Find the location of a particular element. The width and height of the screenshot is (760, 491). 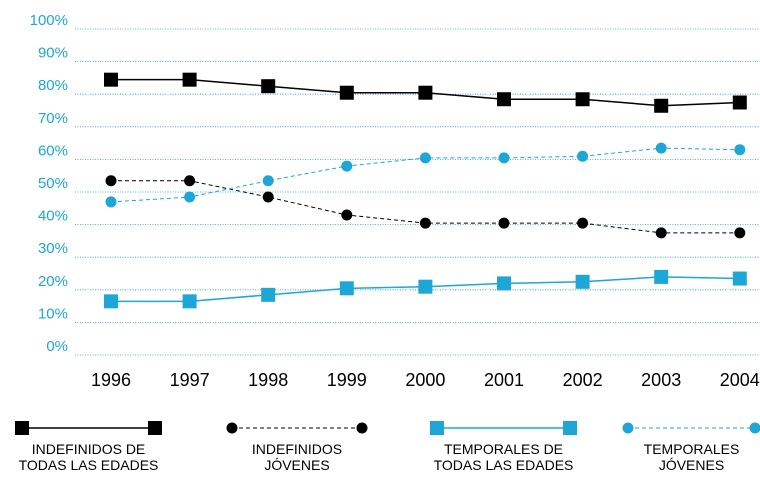

x-tick-label: 1998 is located at coordinates (268, 380).